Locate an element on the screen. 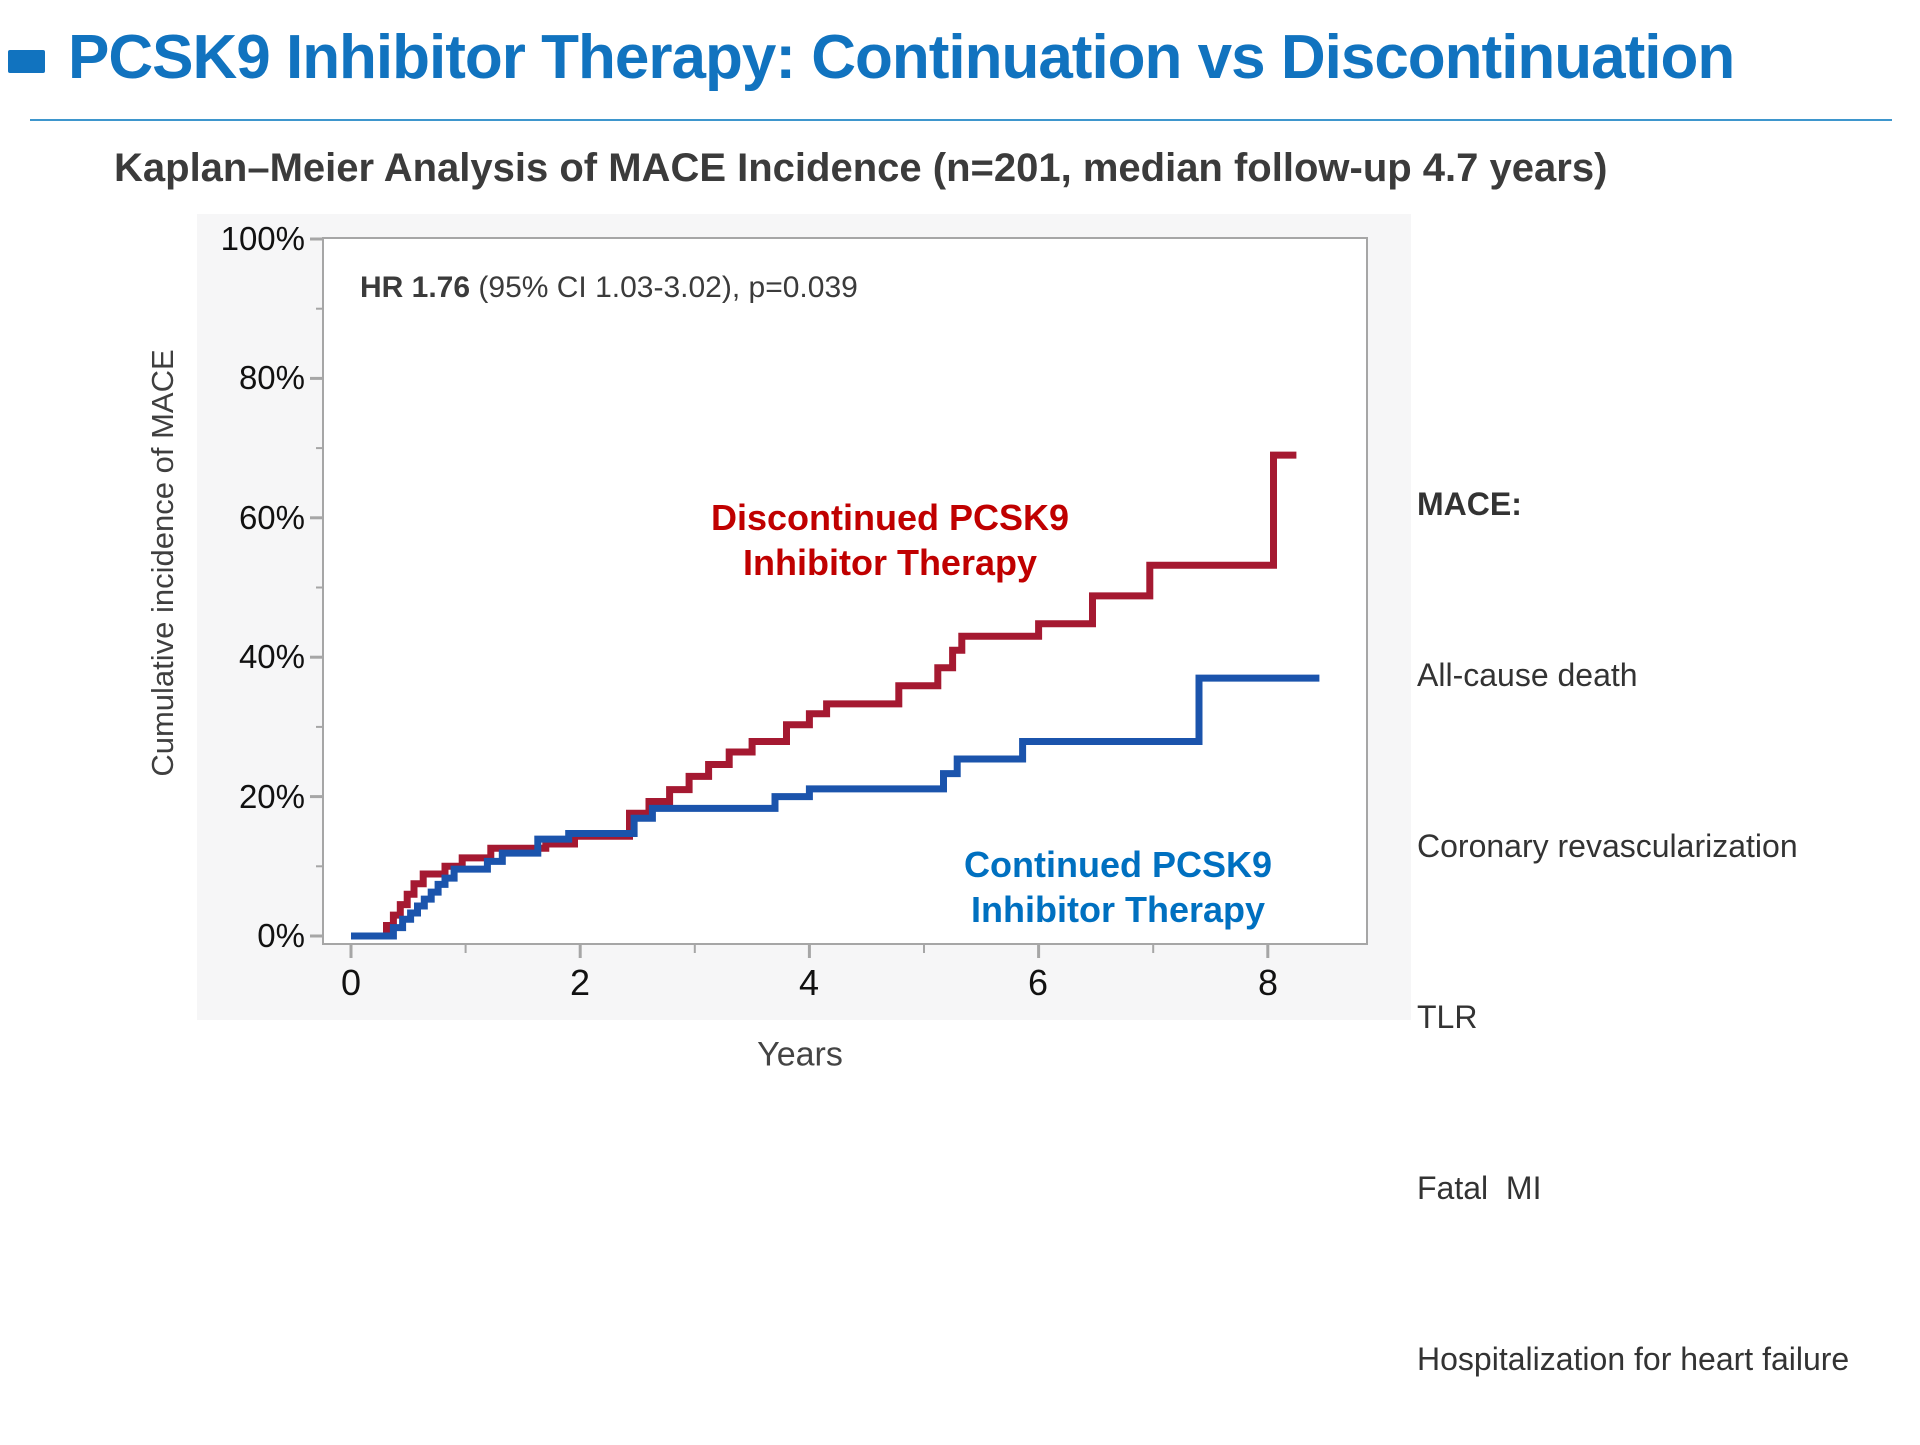  x-tick-8: 8 is located at coordinates (1268, 982).